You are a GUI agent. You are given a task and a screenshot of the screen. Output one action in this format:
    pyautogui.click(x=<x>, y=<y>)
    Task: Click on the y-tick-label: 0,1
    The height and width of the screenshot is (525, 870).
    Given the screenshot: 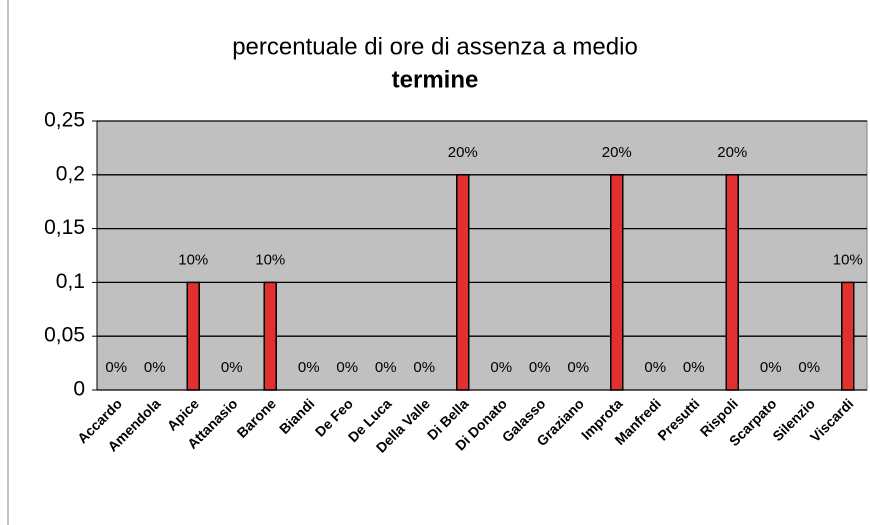 What is the action you would take?
    pyautogui.click(x=70, y=281)
    